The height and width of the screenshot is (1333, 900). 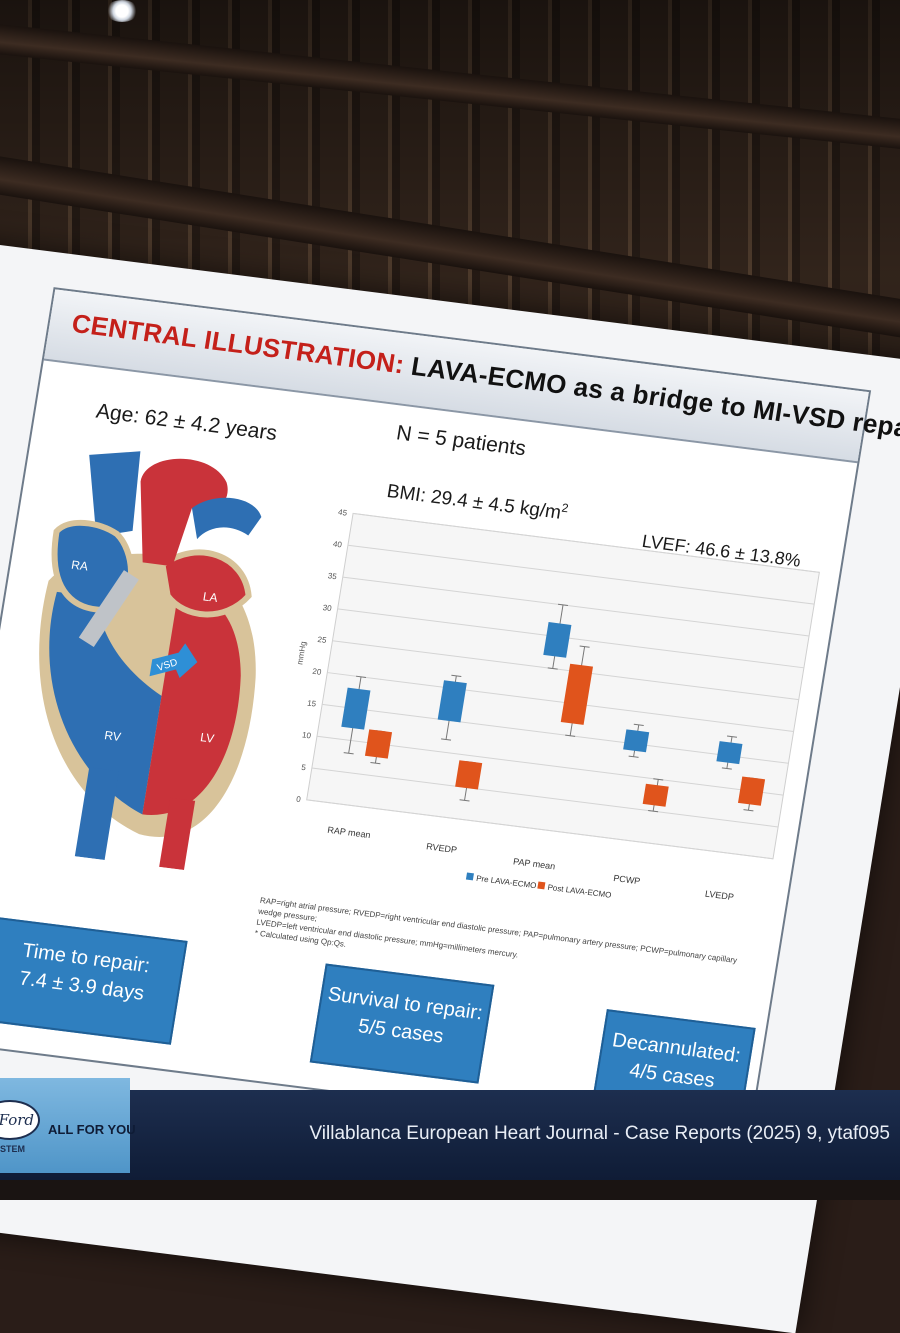 What do you see at coordinates (579, 891) in the screenshot?
I see `legend-entry: Post LAVA-ECMO` at bounding box center [579, 891].